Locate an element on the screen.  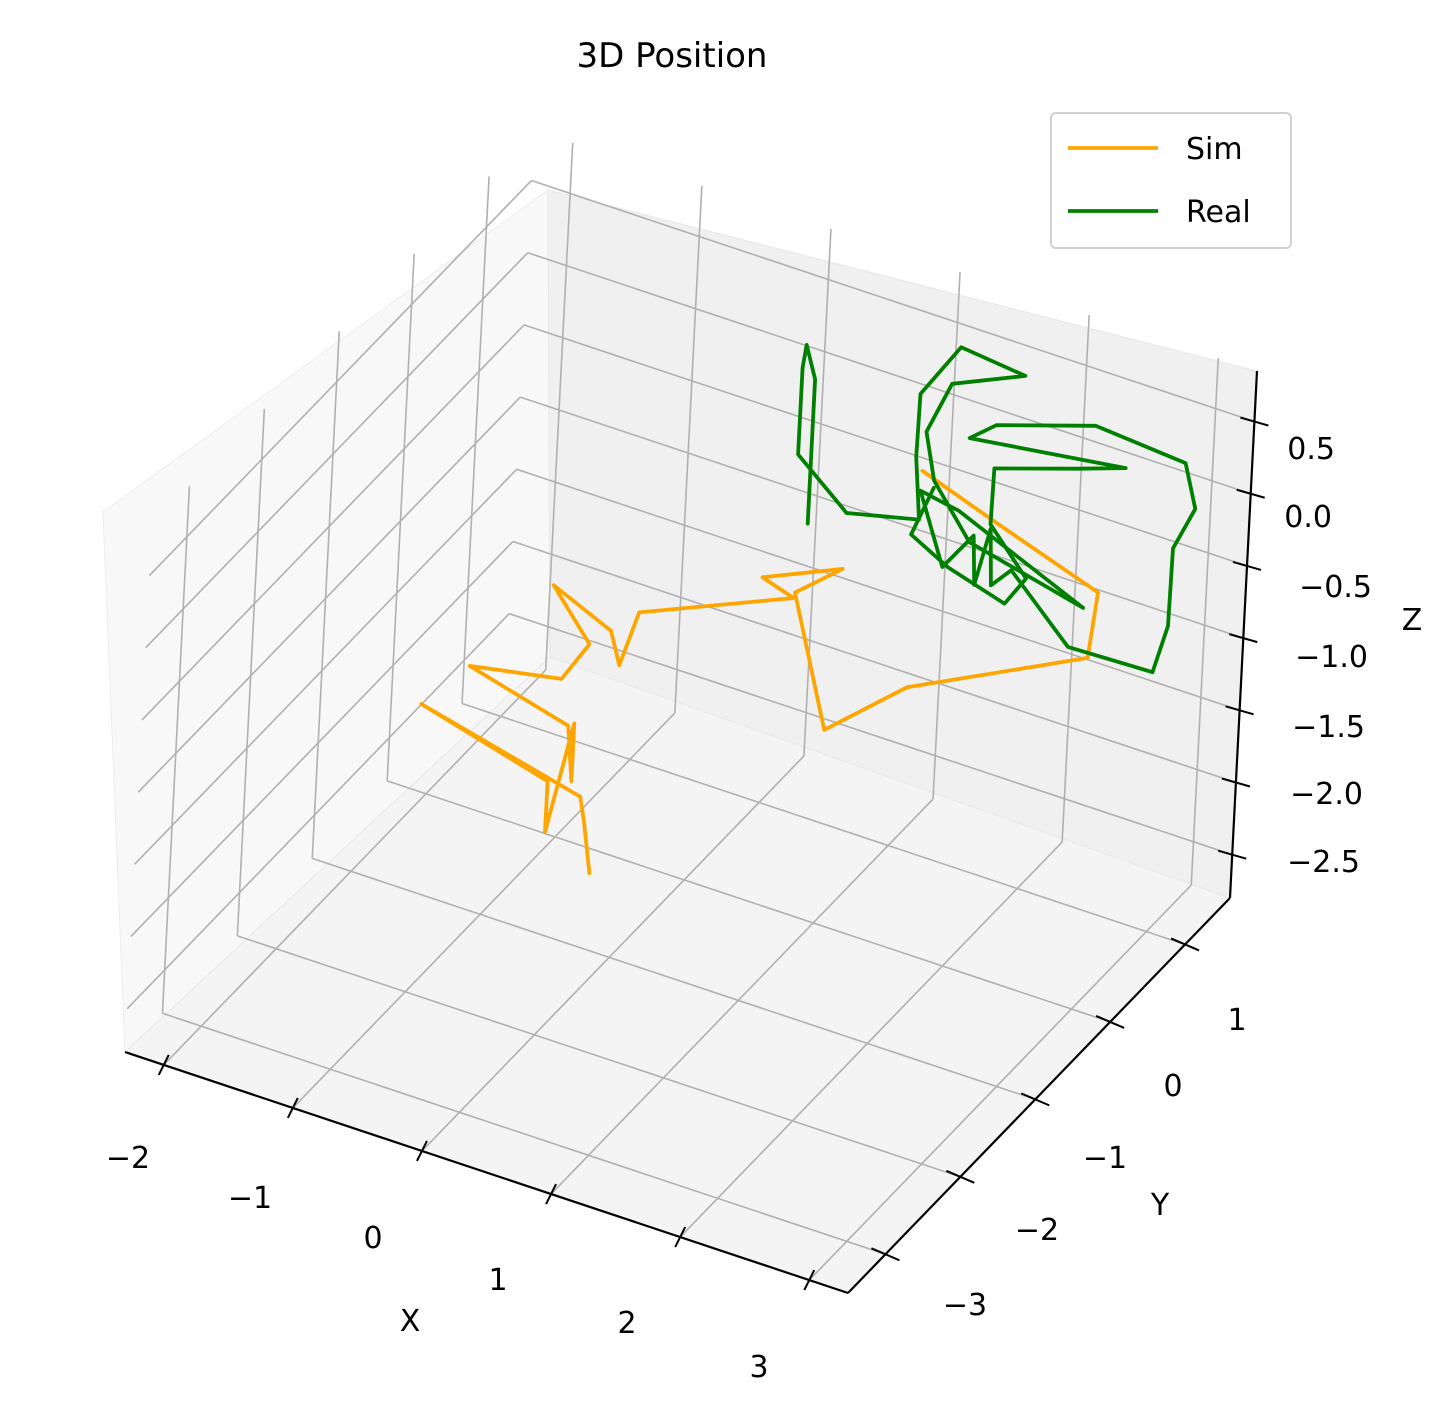
z-tick-label: −1.0 is located at coordinates (1331, 657).